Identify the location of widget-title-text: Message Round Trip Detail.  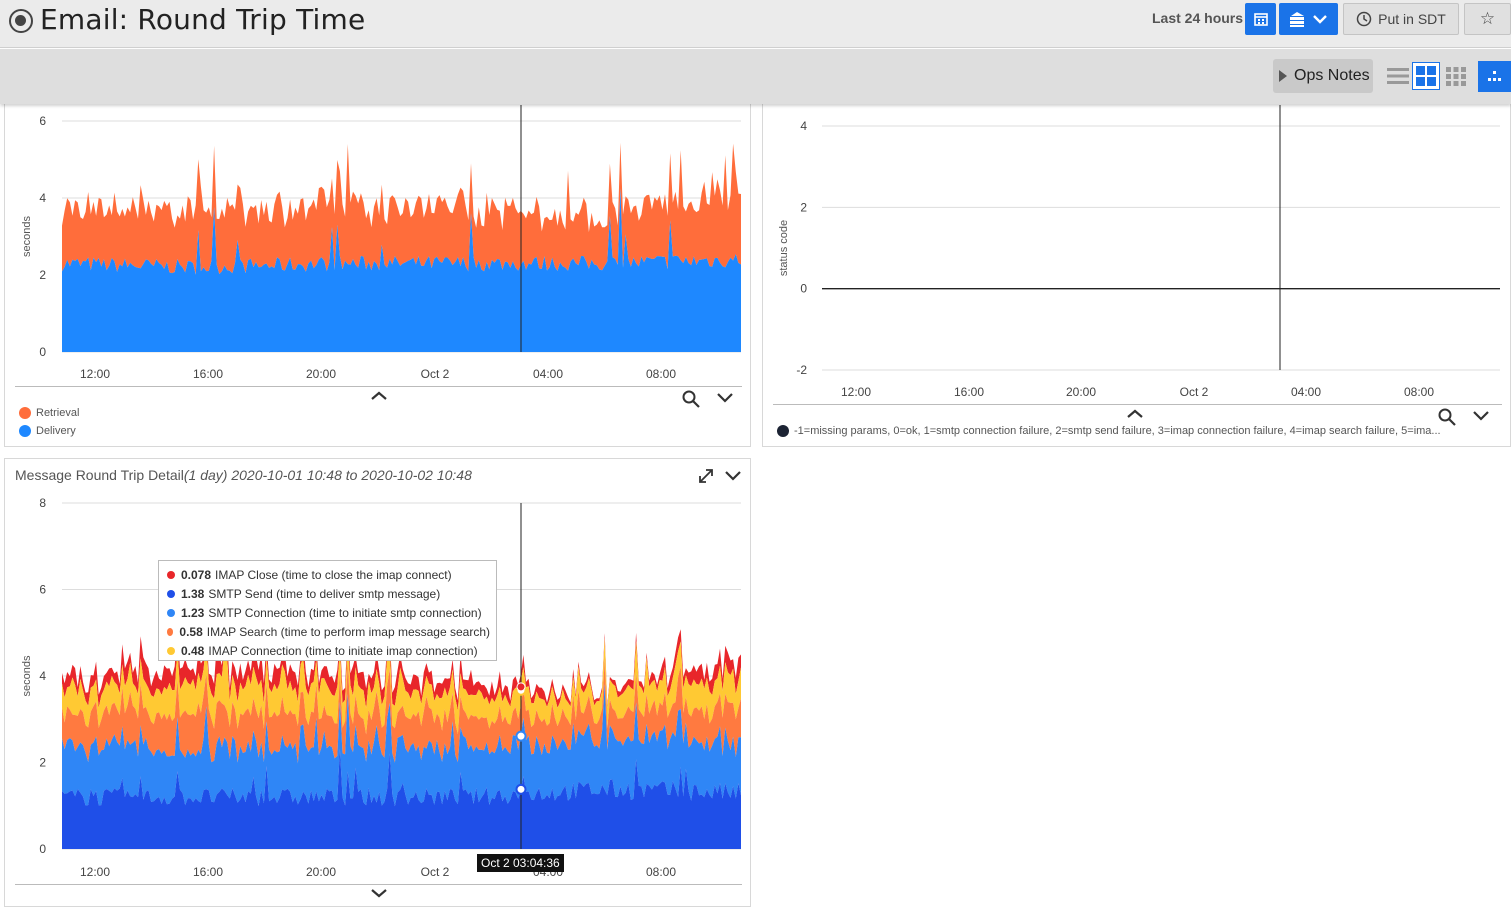
(99, 475).